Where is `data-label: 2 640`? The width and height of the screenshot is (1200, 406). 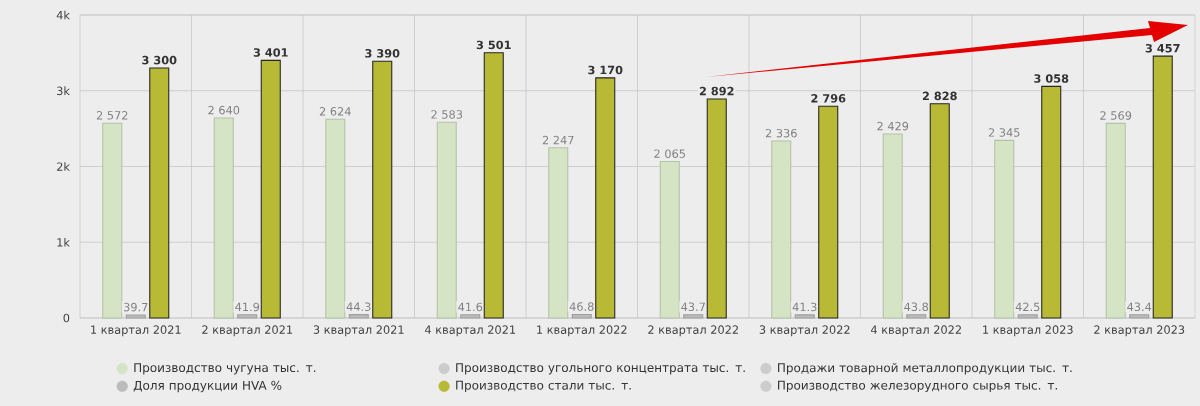 data-label: 2 640 is located at coordinates (224, 110).